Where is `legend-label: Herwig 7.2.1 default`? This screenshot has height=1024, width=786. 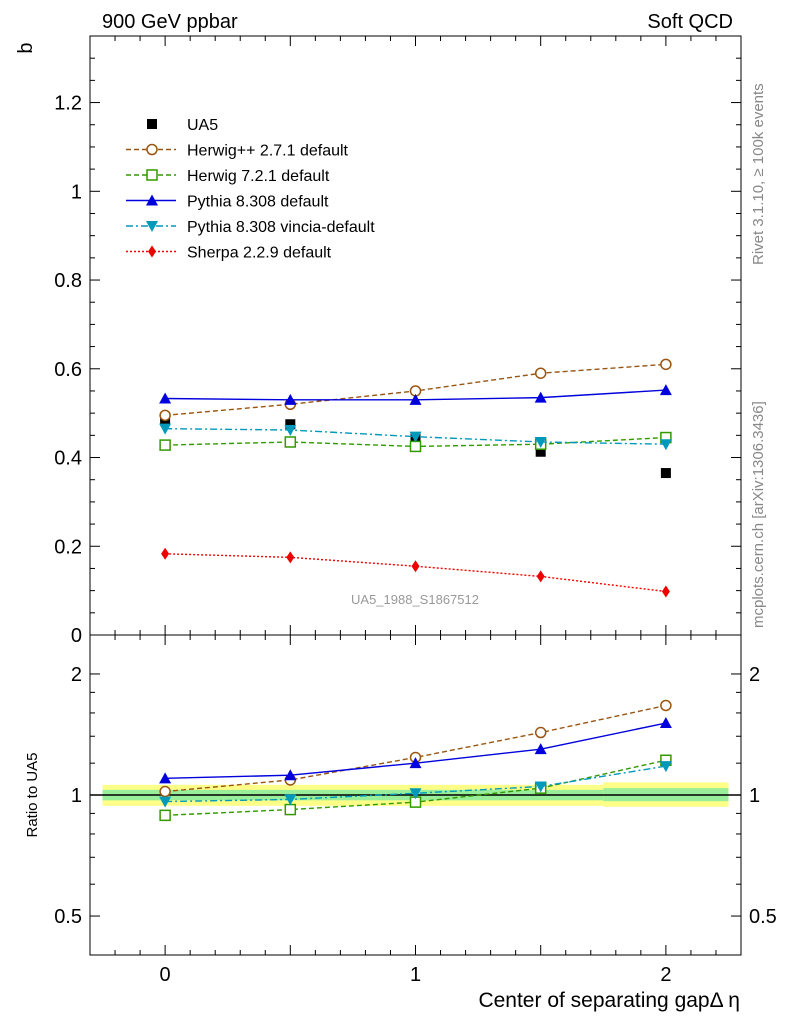
legend-label: Herwig 7.2.1 default is located at coordinates (258, 176).